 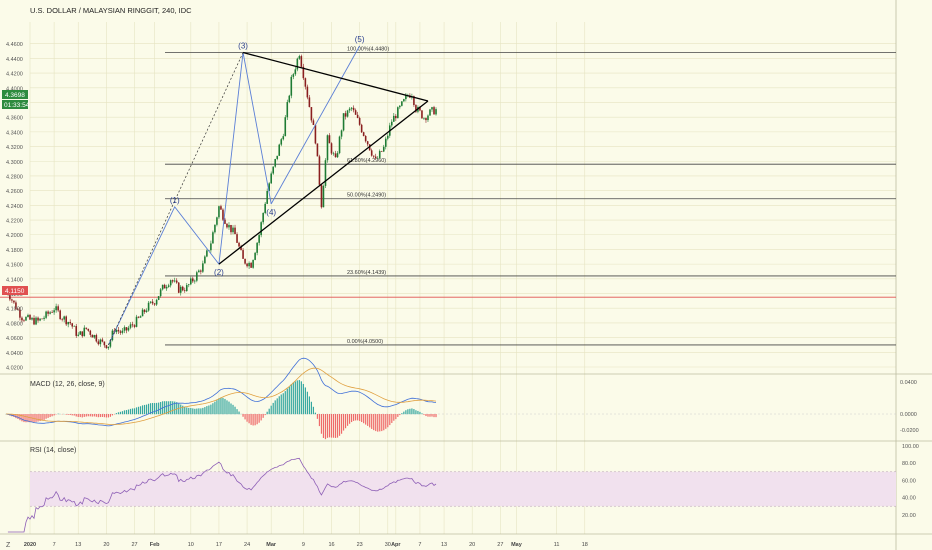 I want to click on macd-tick-label: 0.0000, so click(x=908, y=415).